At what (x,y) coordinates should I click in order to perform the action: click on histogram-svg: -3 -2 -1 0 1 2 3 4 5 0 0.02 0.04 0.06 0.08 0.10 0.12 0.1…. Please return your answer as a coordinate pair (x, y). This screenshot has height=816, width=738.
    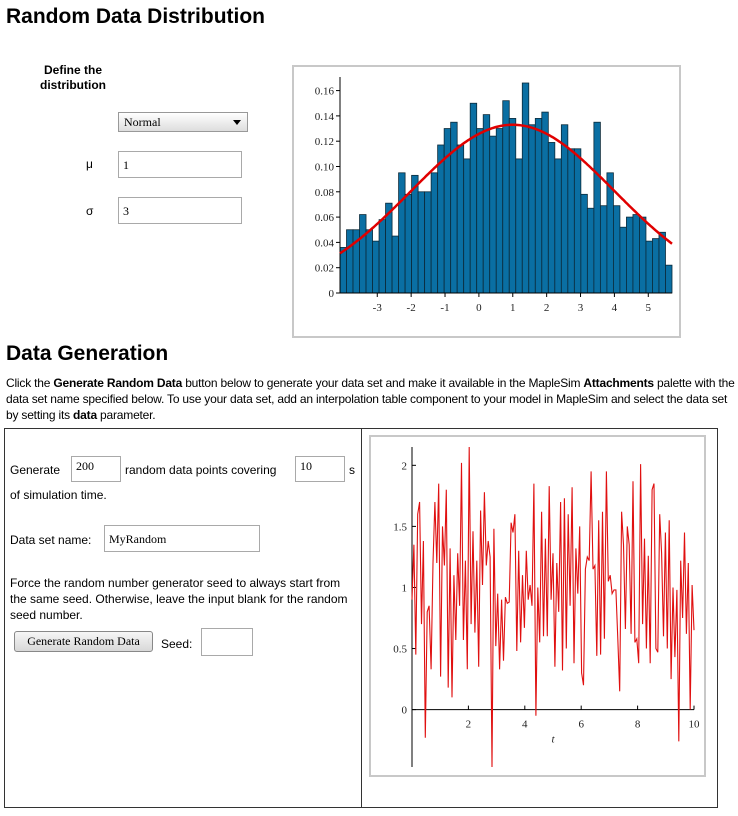
    Looking at the image, I should click on (494, 195).